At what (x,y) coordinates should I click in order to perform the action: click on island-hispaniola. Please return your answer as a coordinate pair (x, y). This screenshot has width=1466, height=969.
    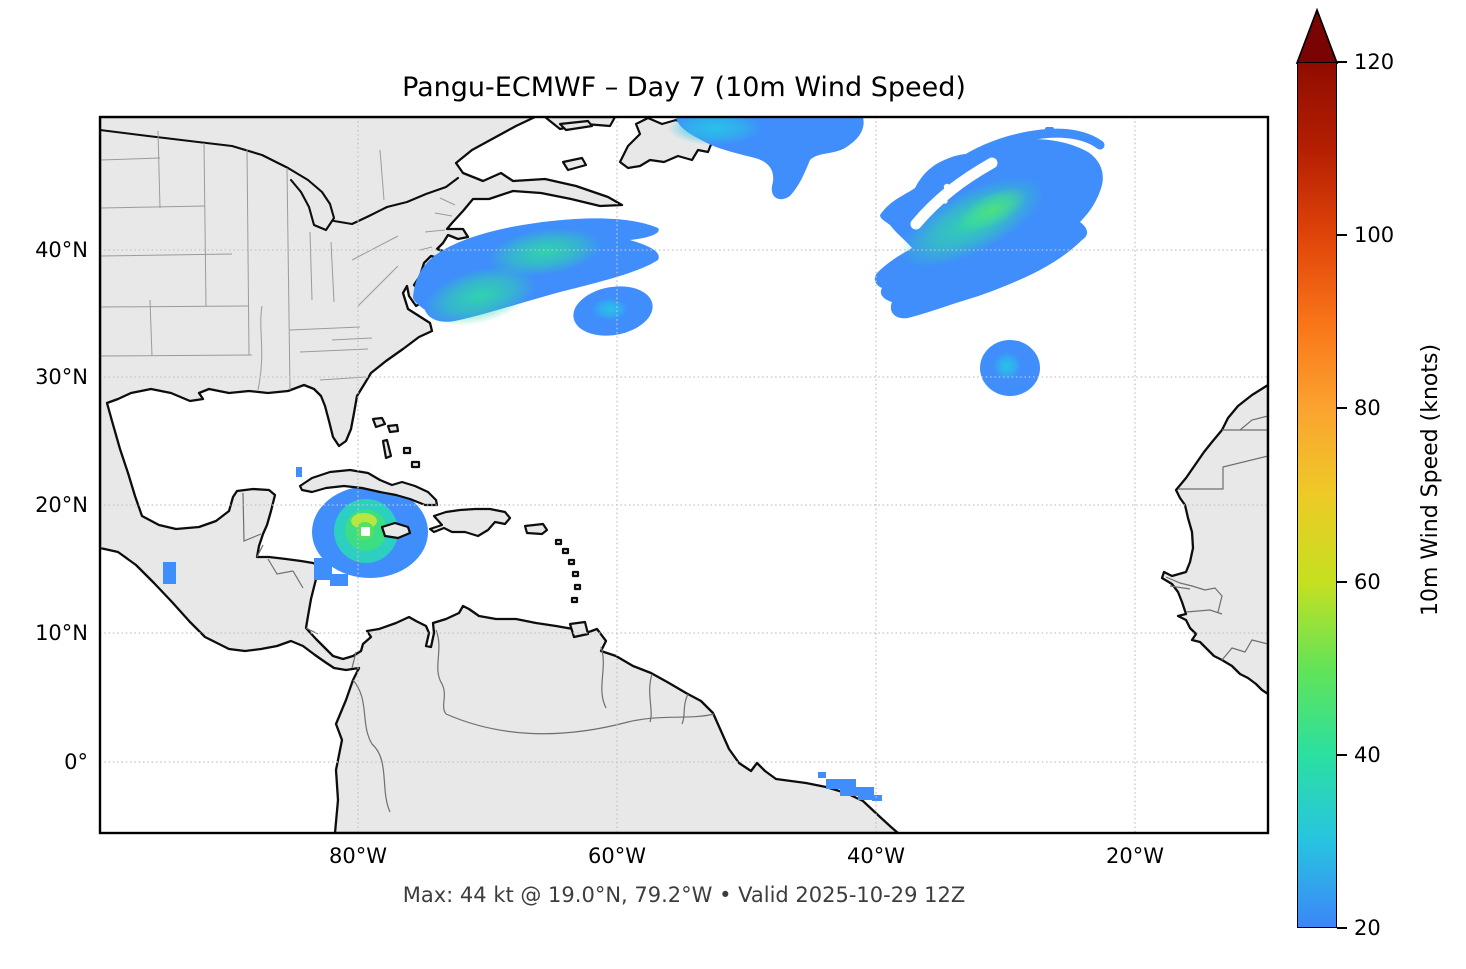
    Looking at the image, I should click on (470, 522).